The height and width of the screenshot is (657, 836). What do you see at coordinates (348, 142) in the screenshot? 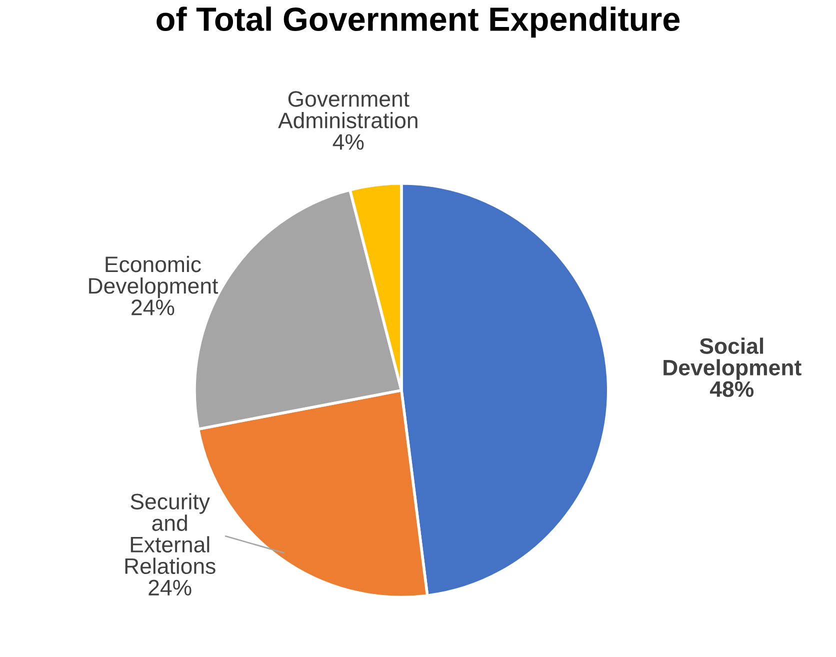
I see `data-label: 4%` at bounding box center [348, 142].